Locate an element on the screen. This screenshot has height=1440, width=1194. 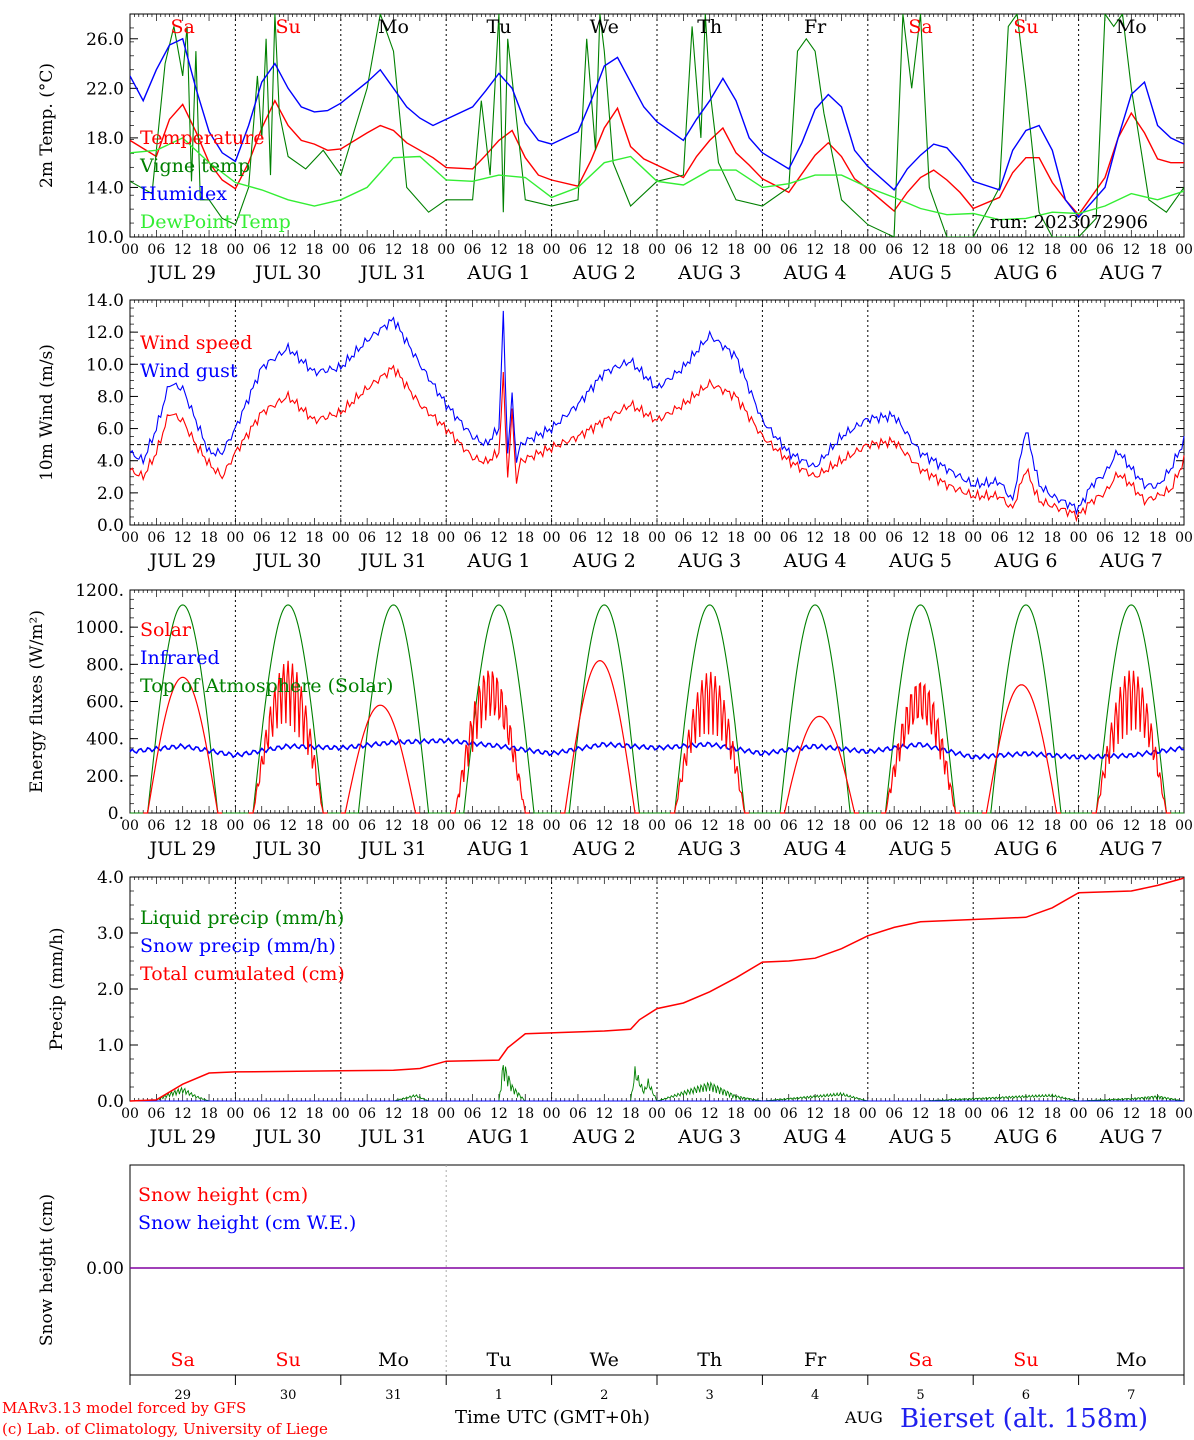
y-tick-label: 400. is located at coordinates (105, 740).